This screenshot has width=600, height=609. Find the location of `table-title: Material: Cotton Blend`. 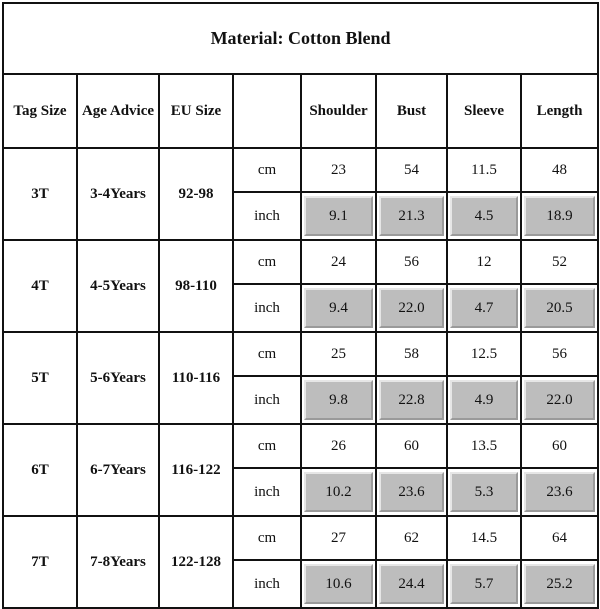

table-title: Material: Cotton Blend is located at coordinates (300, 38).